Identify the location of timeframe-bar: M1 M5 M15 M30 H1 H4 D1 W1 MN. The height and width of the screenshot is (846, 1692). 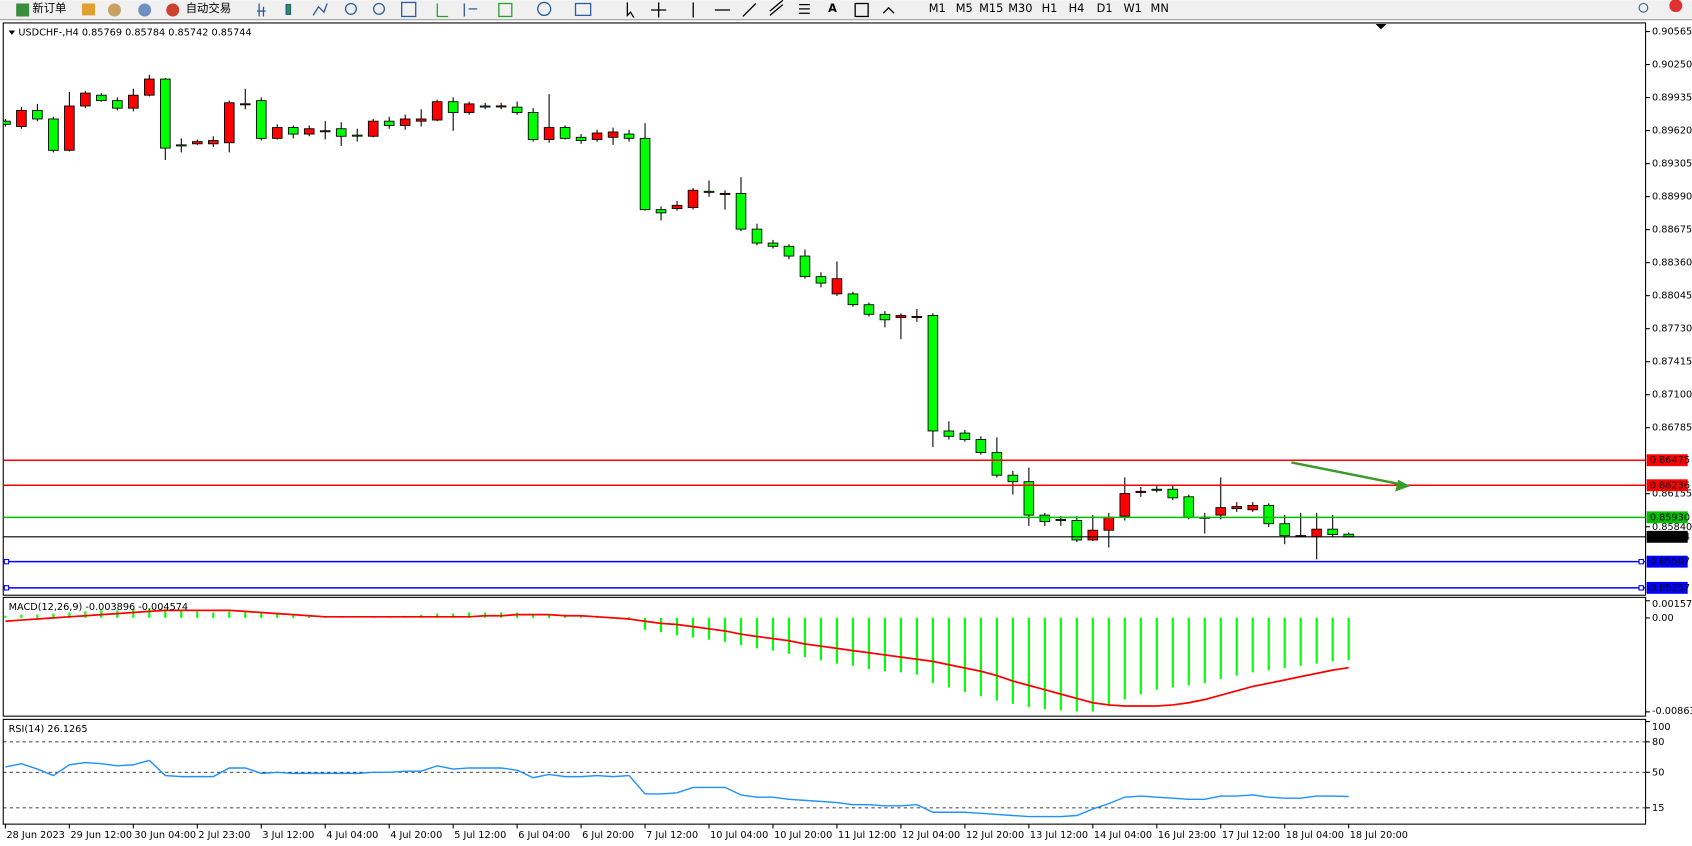
(1049, 8).